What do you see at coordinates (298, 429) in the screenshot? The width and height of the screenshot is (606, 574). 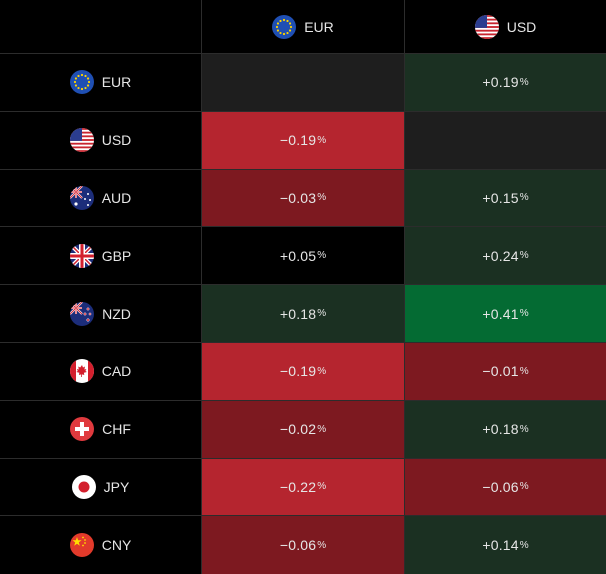 I see `rate-value: −0.02` at bounding box center [298, 429].